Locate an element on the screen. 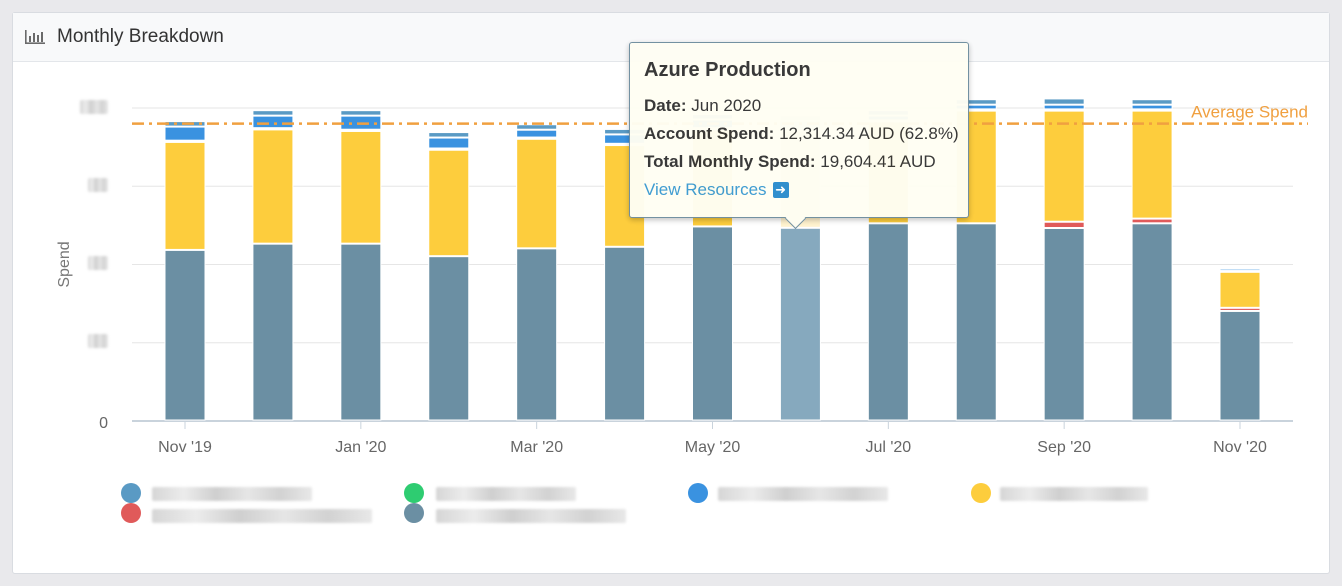 The width and height of the screenshot is (1342, 586). tooltip-account-label: Account Spend: is located at coordinates (709, 133).